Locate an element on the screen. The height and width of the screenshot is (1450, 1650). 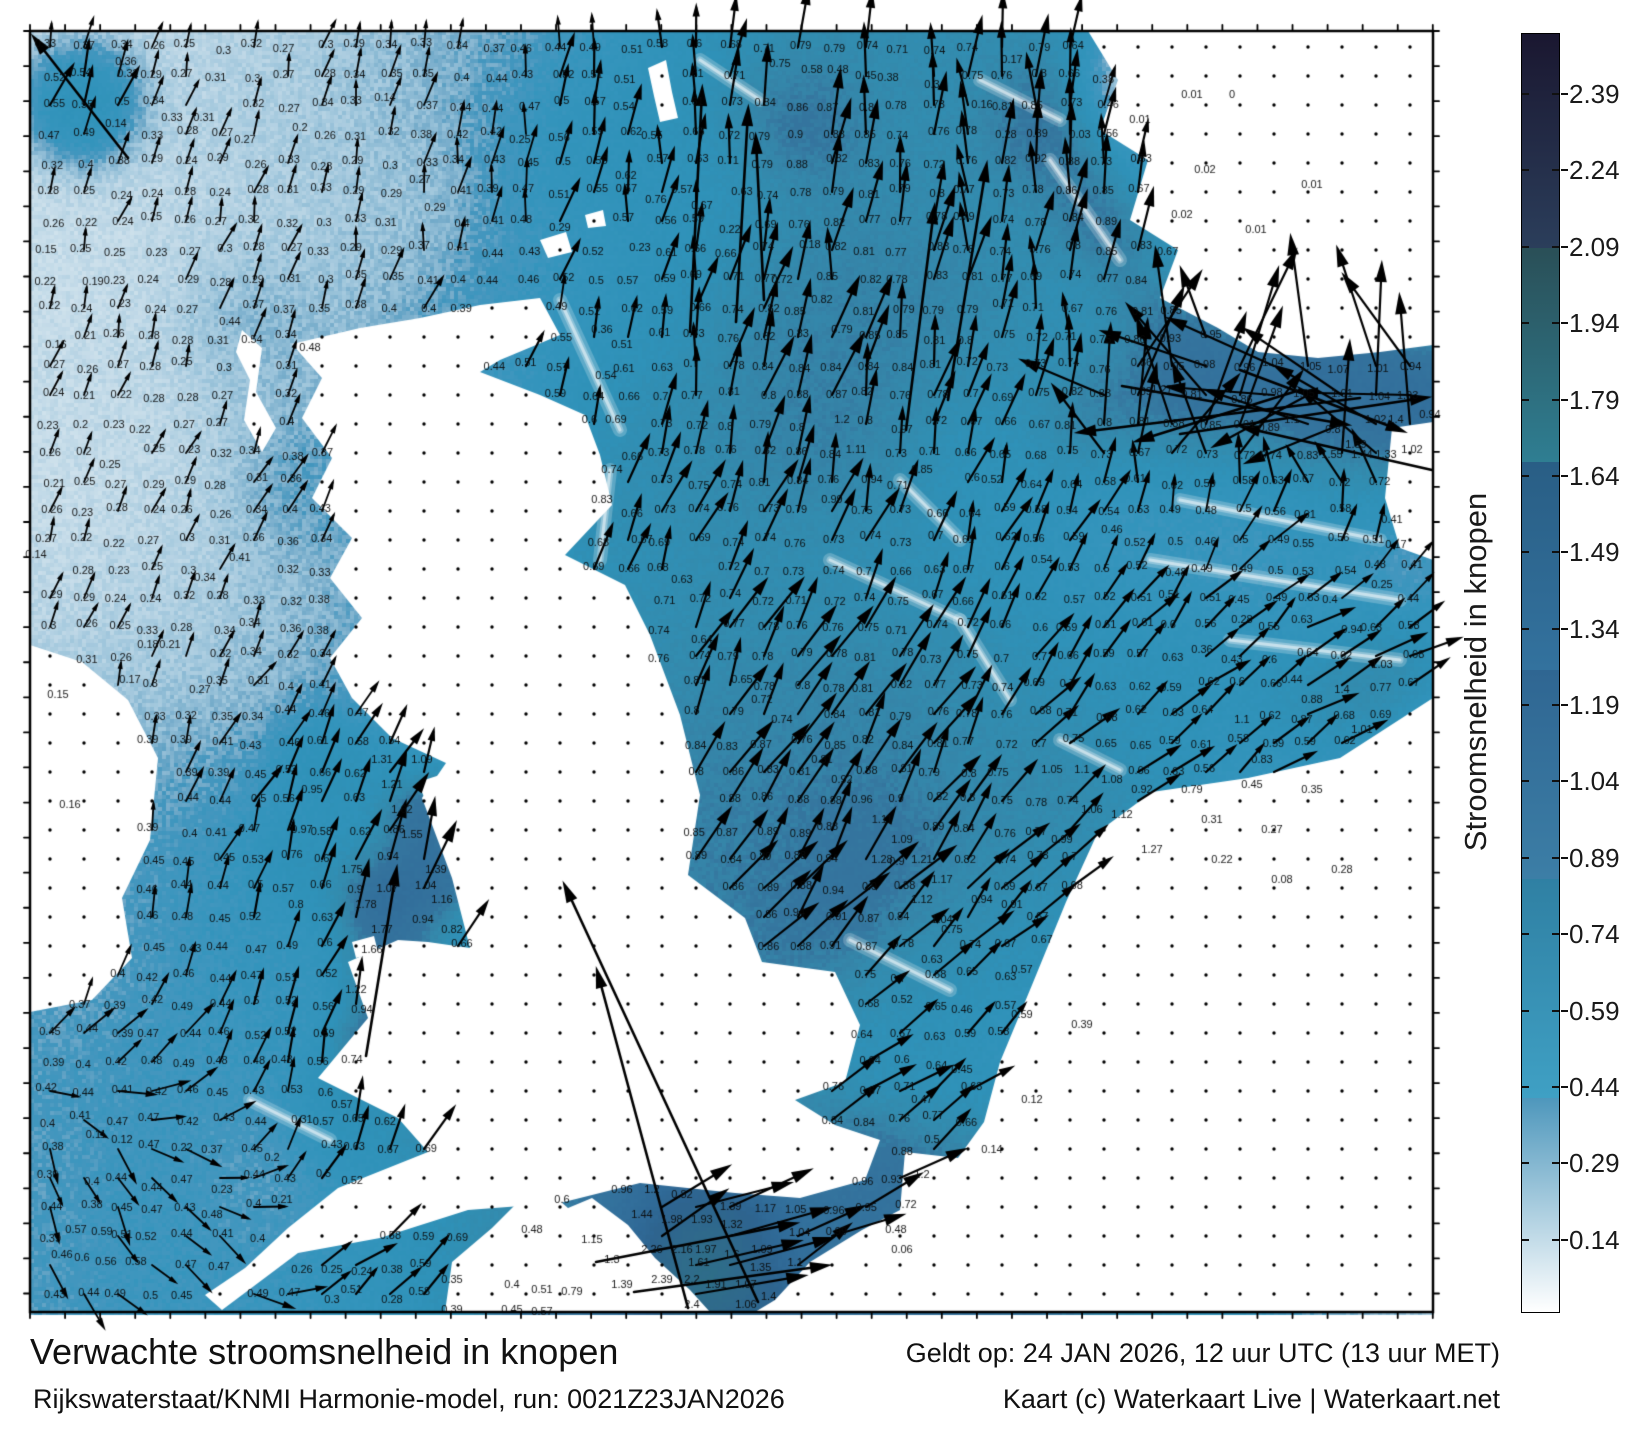
colorbar-tick-label: 0.44 is located at coordinates (1594, 1086).